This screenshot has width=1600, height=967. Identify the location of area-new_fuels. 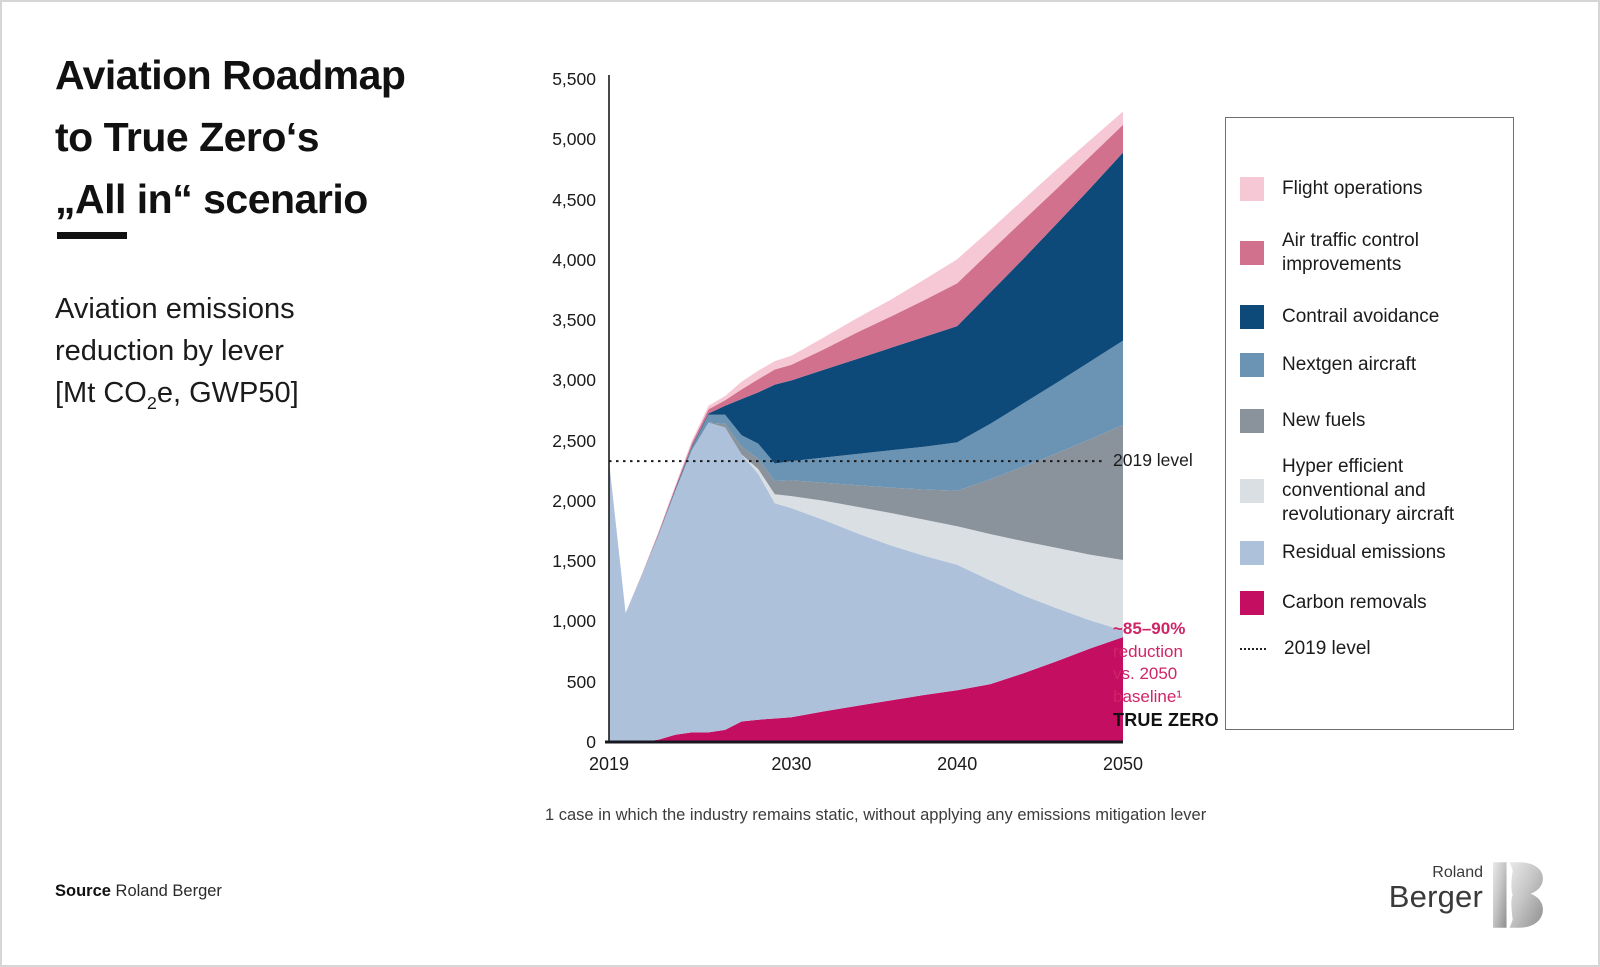
(866, 517).